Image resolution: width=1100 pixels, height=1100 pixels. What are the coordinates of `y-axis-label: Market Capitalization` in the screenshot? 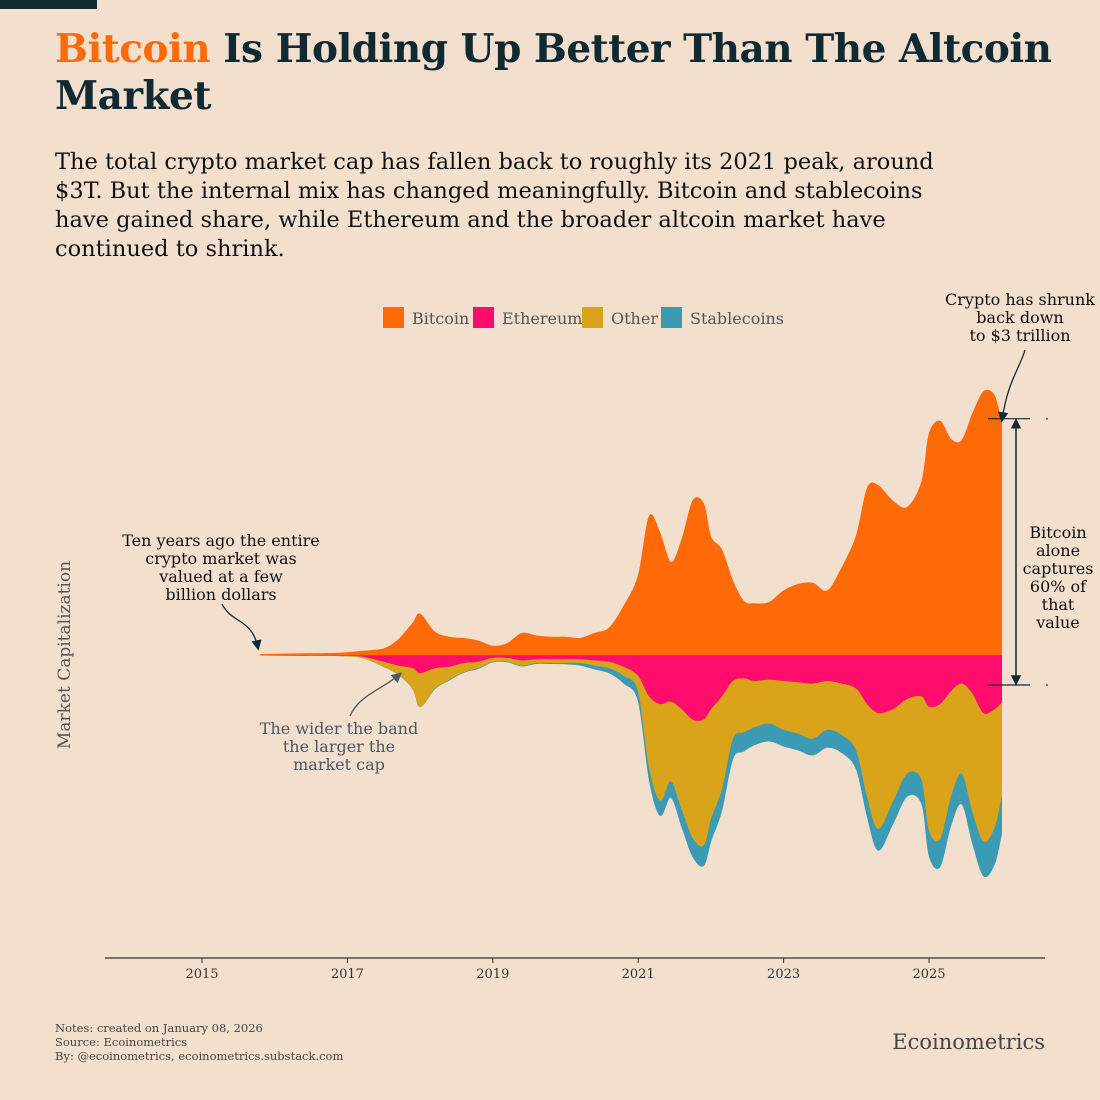 It's located at (65, 655).